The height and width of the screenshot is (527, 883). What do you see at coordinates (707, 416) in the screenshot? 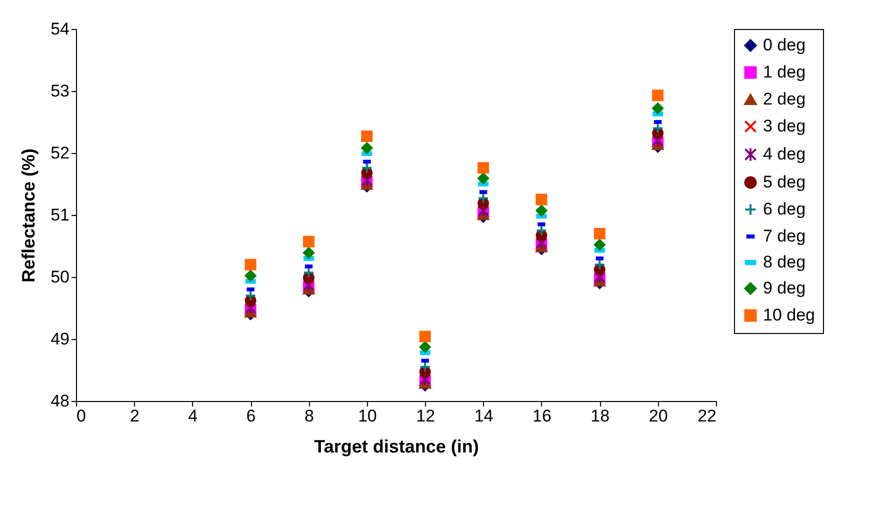
I see `x-tick-label: 22` at bounding box center [707, 416].